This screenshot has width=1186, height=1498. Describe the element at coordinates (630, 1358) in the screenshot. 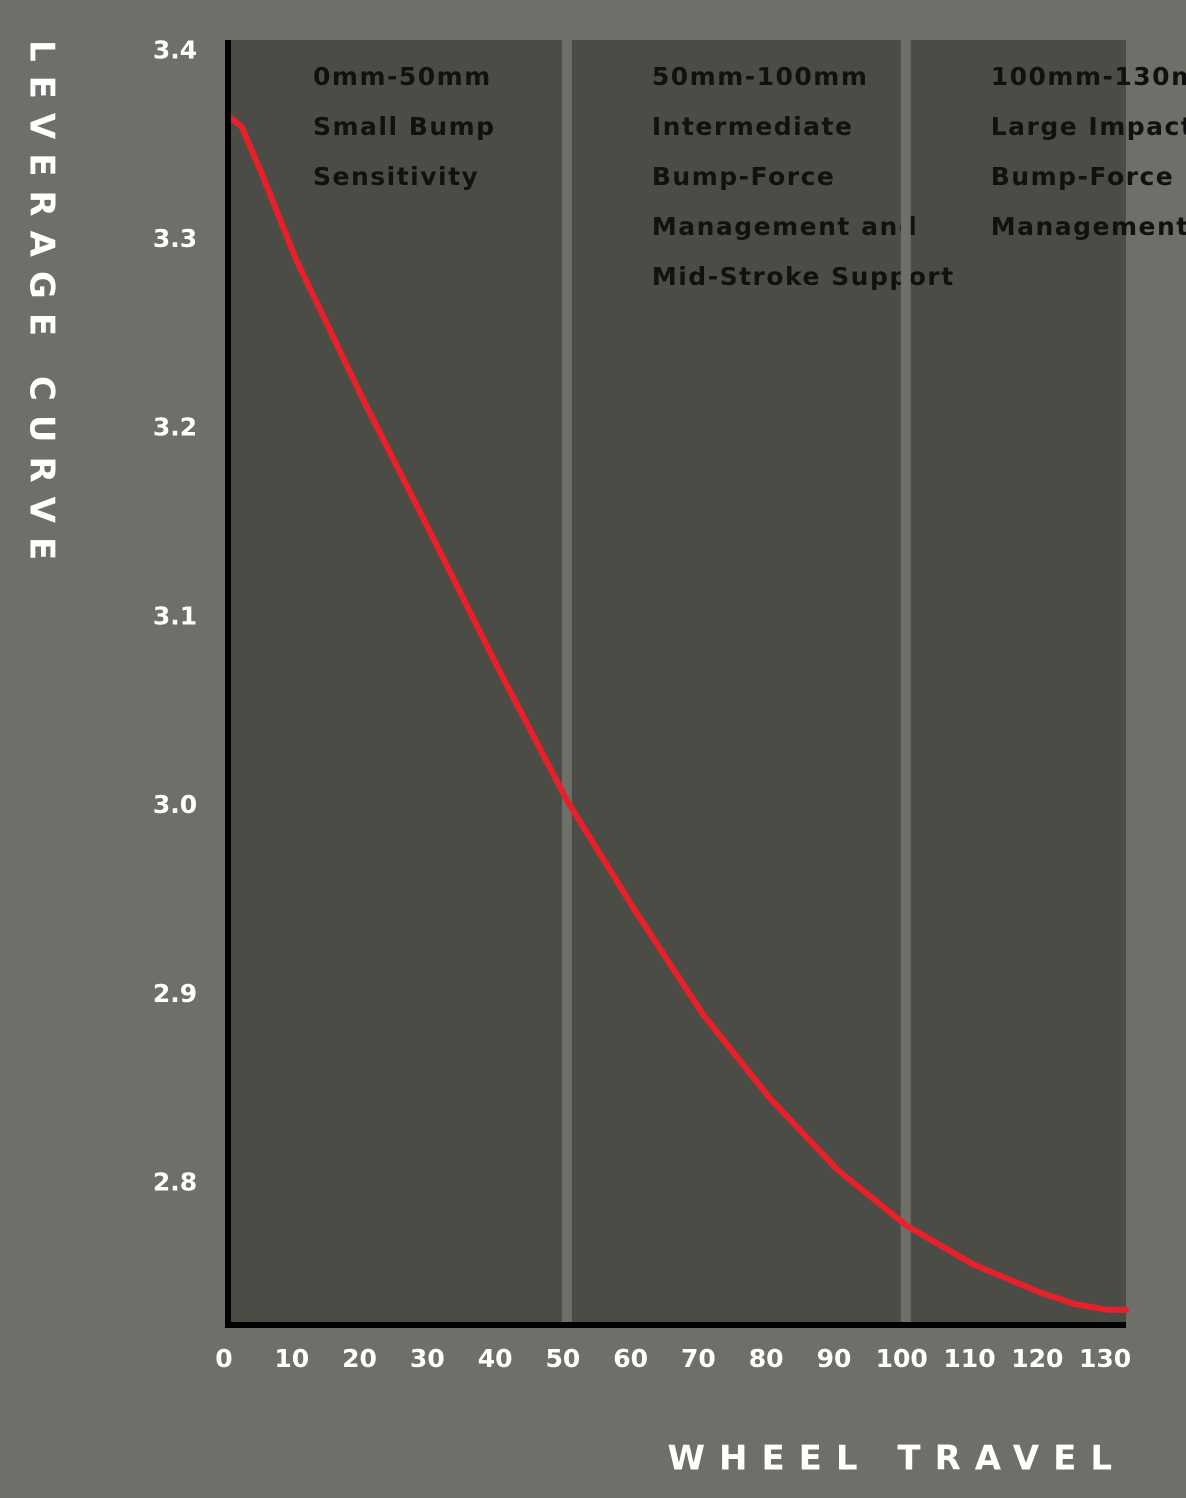

I see `x-tick-label: 60` at that location.